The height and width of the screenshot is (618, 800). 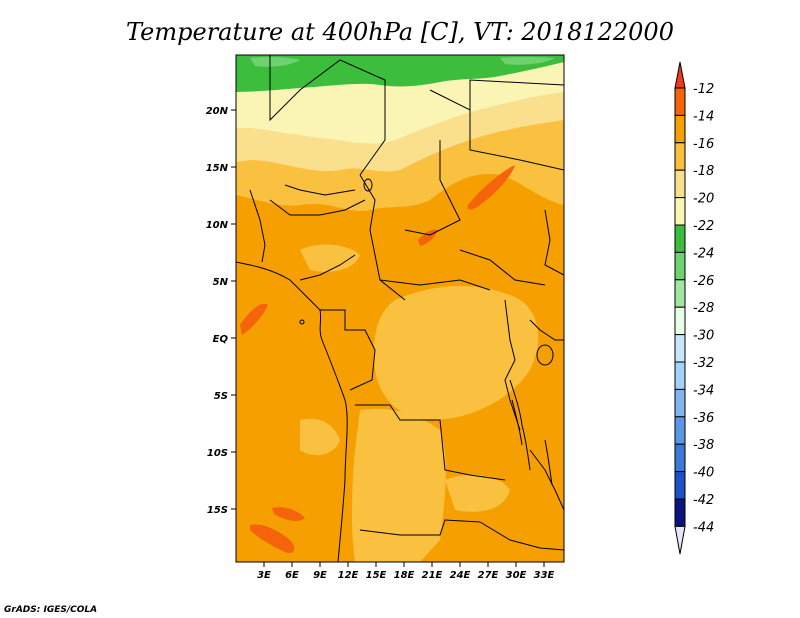 I want to click on border-gabon, so click(x=348, y=350).